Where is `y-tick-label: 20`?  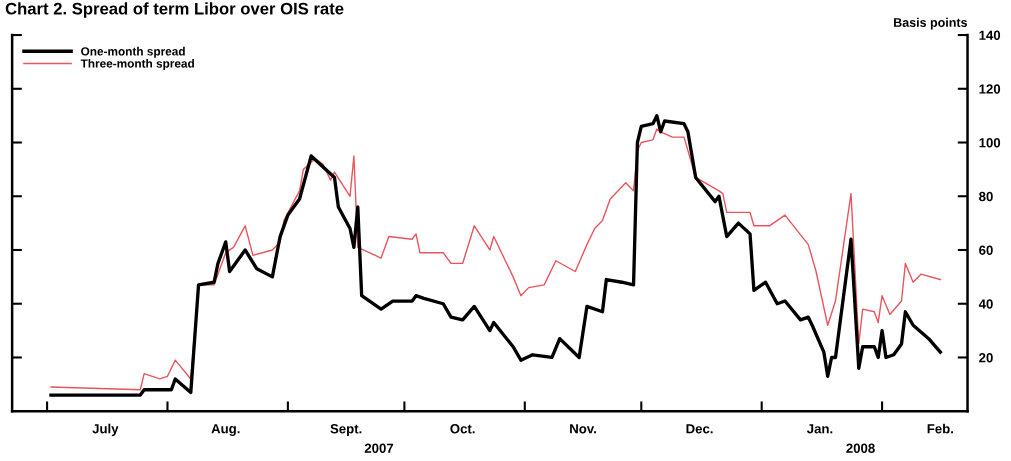 y-tick-label: 20 is located at coordinates (986, 358).